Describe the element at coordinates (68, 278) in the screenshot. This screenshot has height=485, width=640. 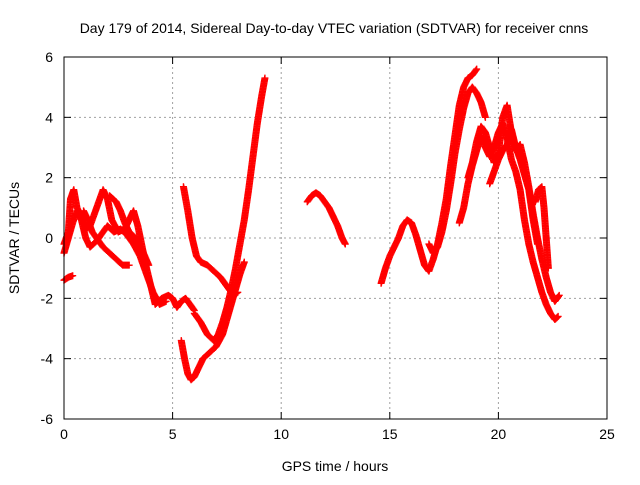
I see `series-arc-c` at that location.